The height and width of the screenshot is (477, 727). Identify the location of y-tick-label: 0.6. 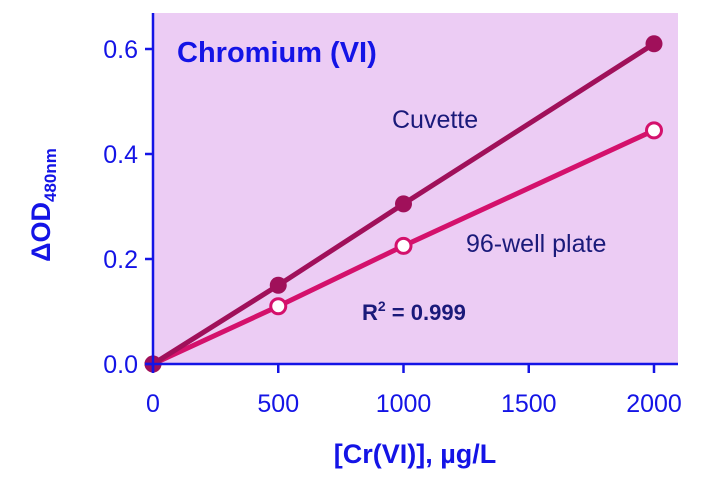
(120, 50).